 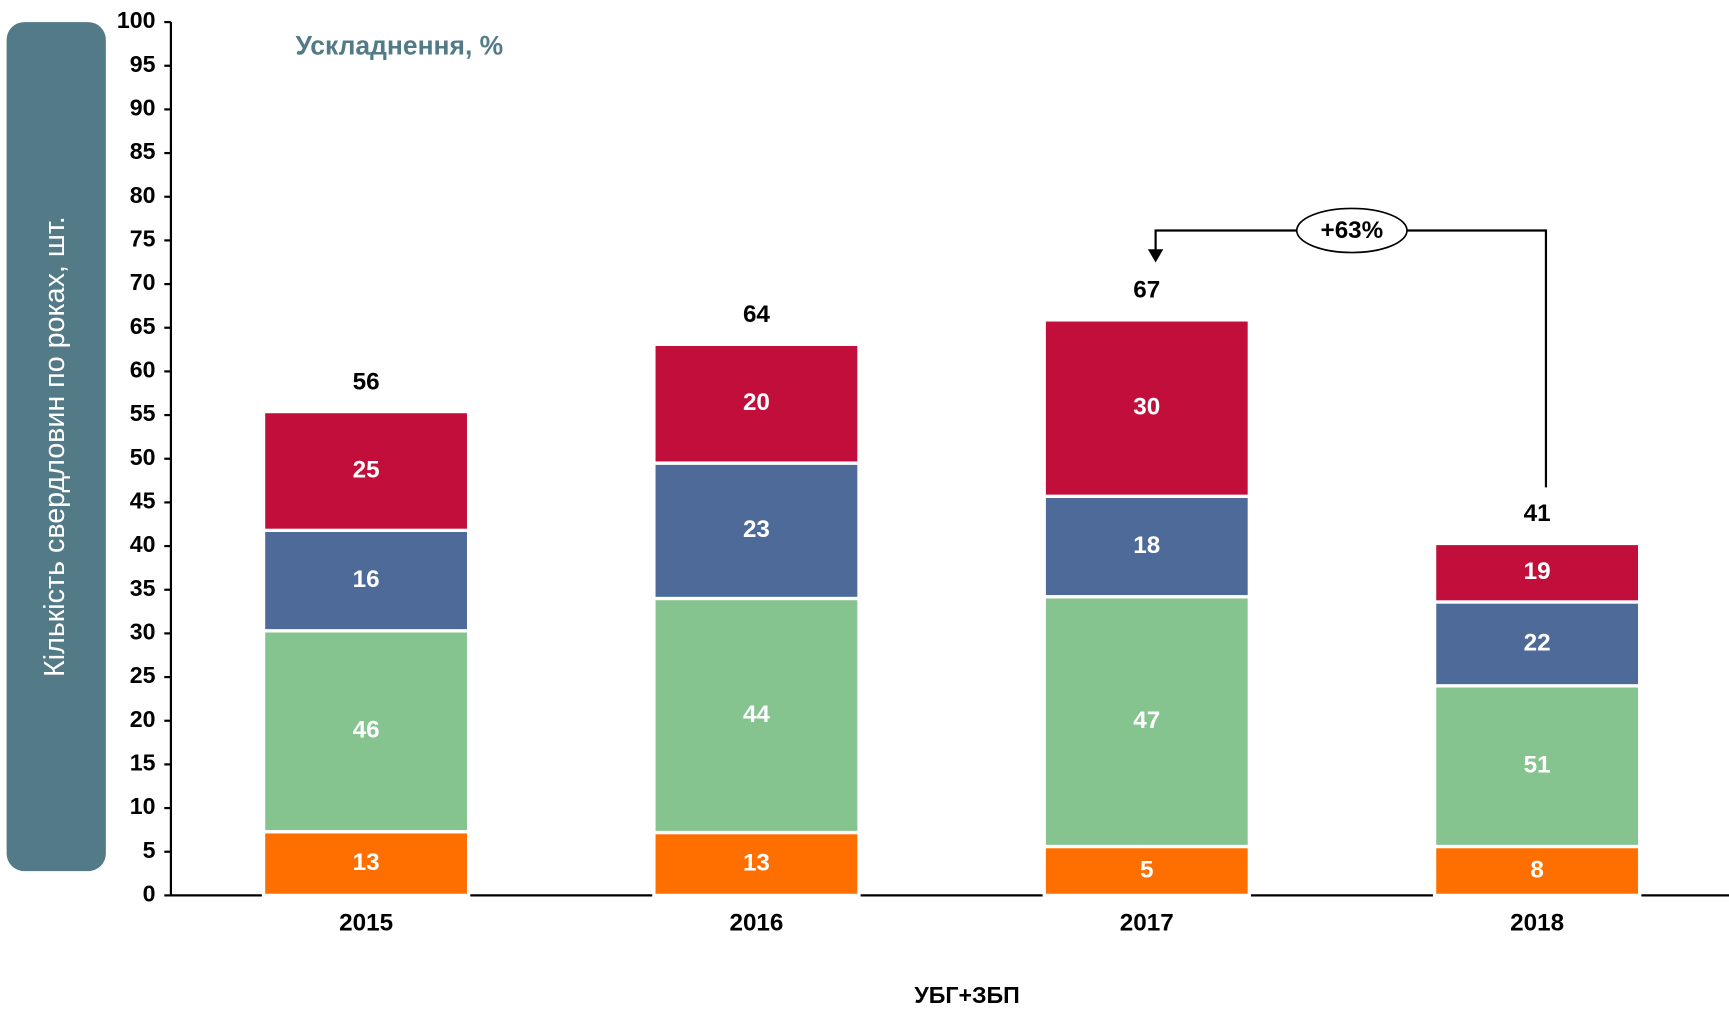 I want to click on arrow-head, so click(x=1155, y=256).